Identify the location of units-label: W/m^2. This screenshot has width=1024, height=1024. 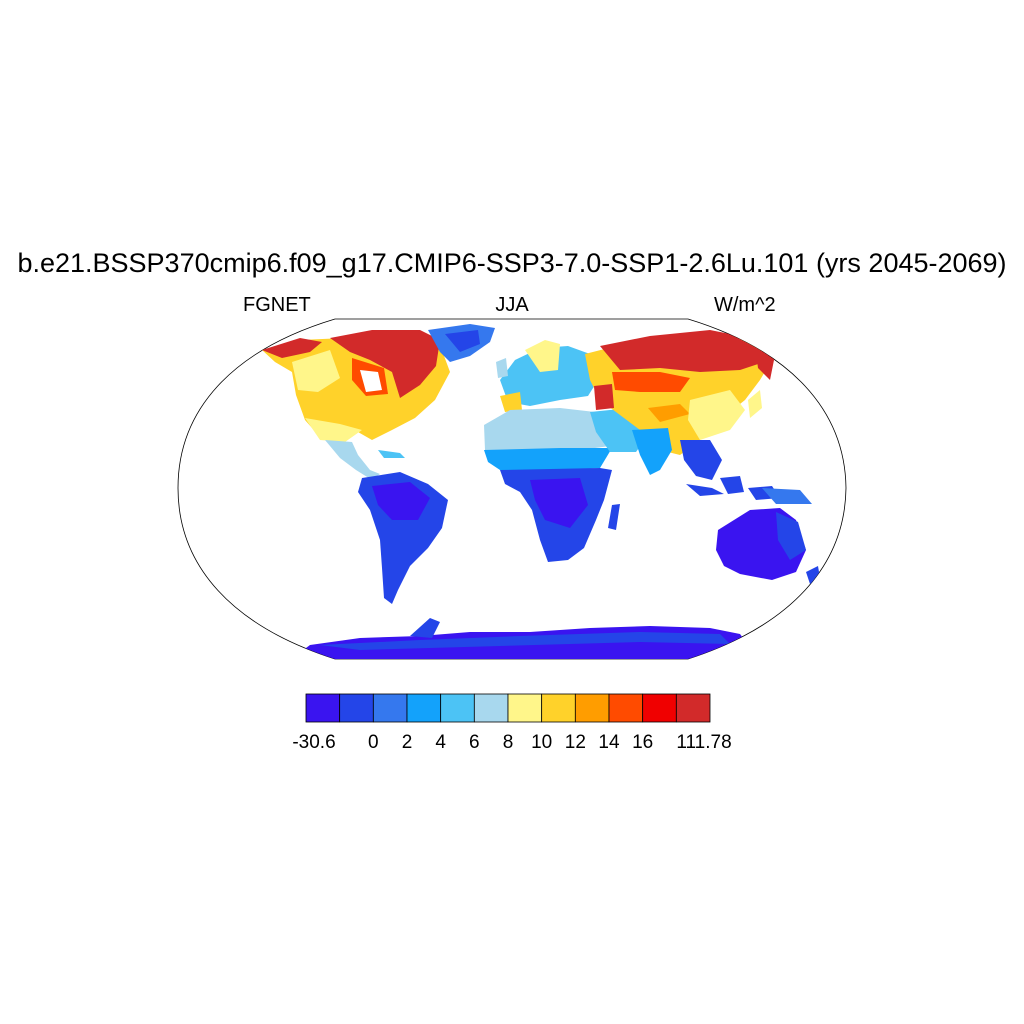
(745, 305).